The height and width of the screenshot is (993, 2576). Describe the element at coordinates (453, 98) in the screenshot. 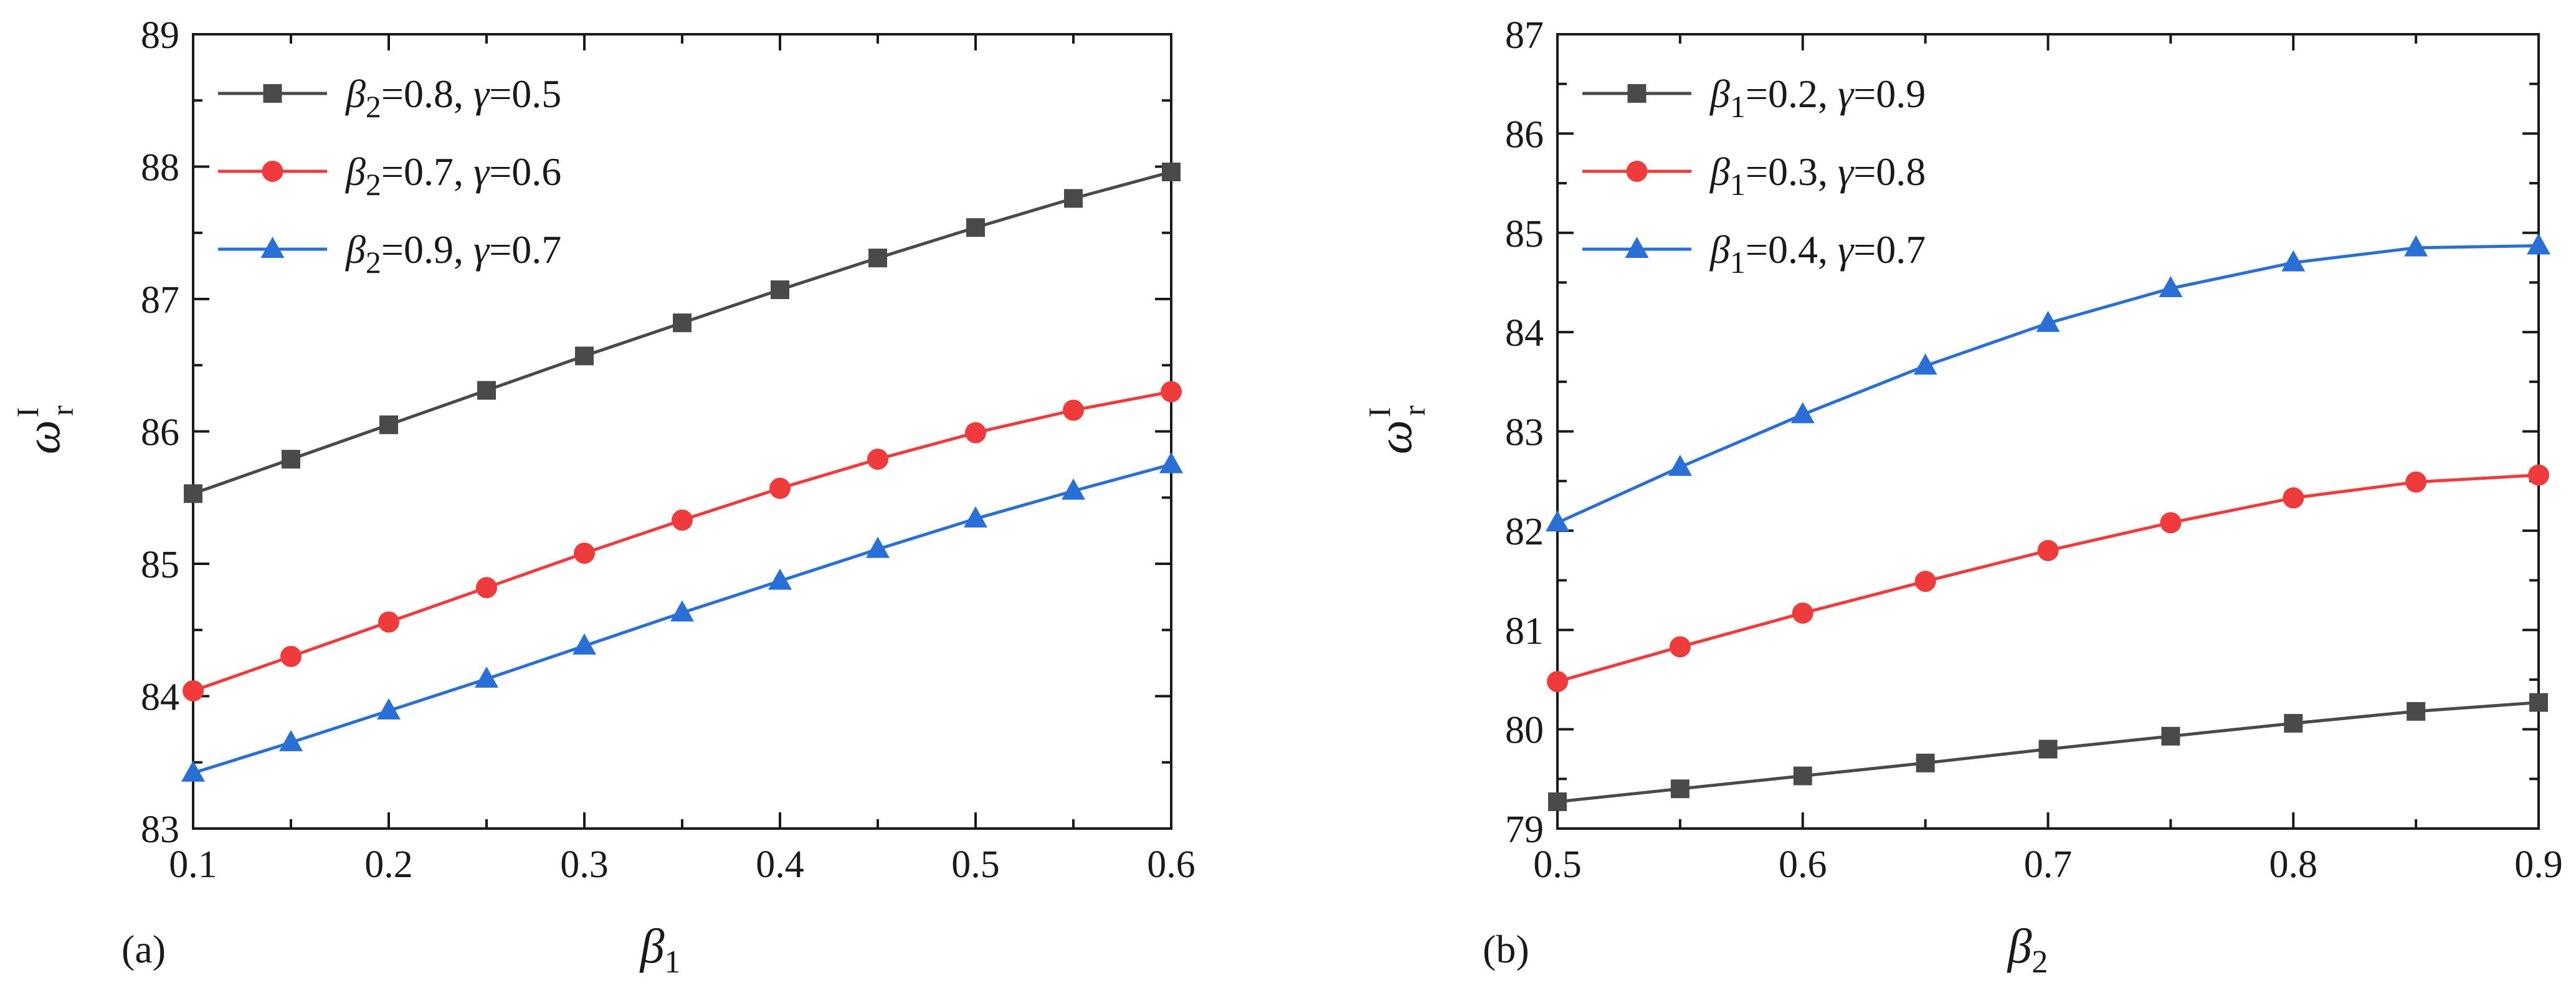

I see `legend-entry: β2=0.8, γ=0.5` at that location.